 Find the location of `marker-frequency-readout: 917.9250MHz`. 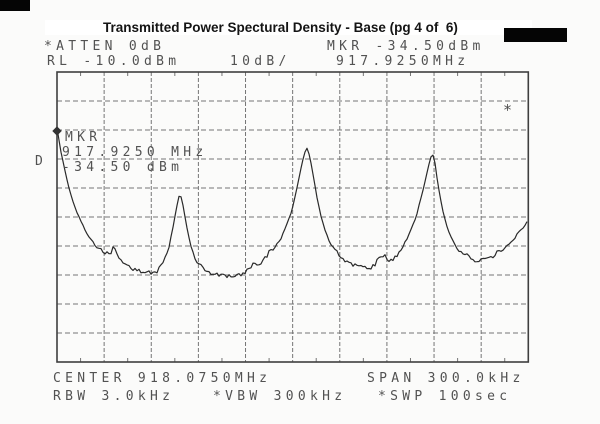

marker-frequency-readout: 917.9250MHz is located at coordinates (403, 61).